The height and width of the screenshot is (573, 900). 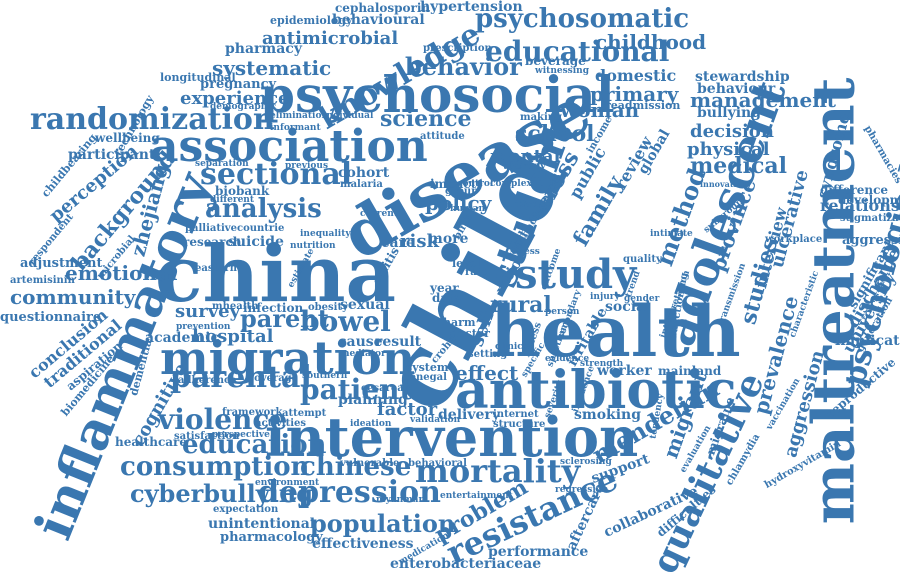 I want to click on word: nutrition, so click(x=313, y=246).